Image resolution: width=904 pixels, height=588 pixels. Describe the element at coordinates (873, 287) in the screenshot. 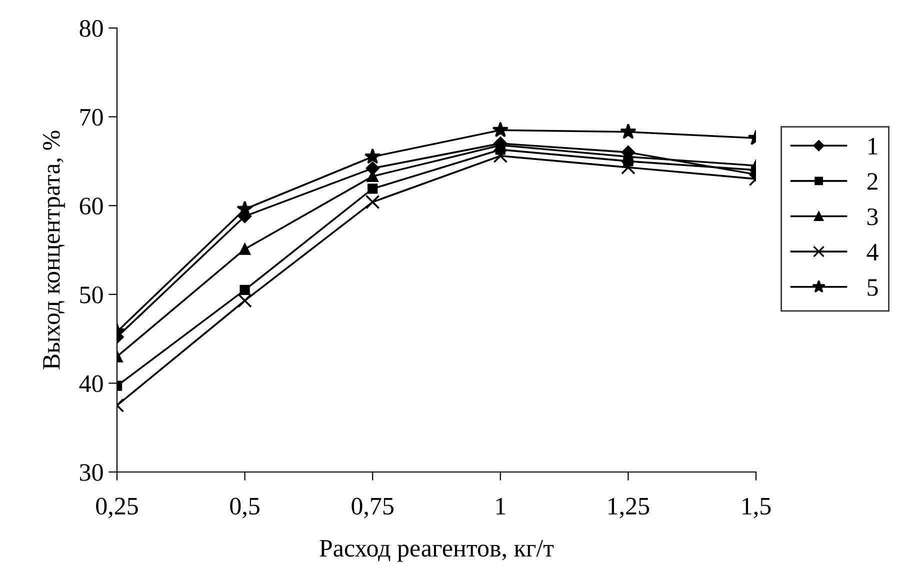

I see `legend-label: 5` at that location.